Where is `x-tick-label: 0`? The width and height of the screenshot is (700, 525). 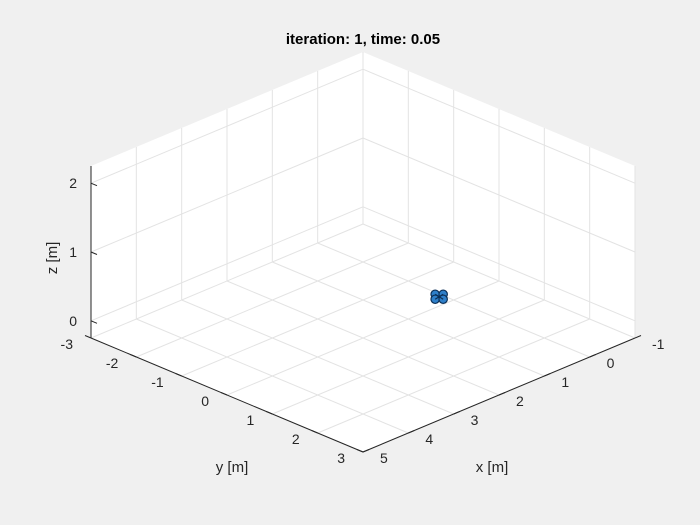
x-tick-label: 0 is located at coordinates (611, 363).